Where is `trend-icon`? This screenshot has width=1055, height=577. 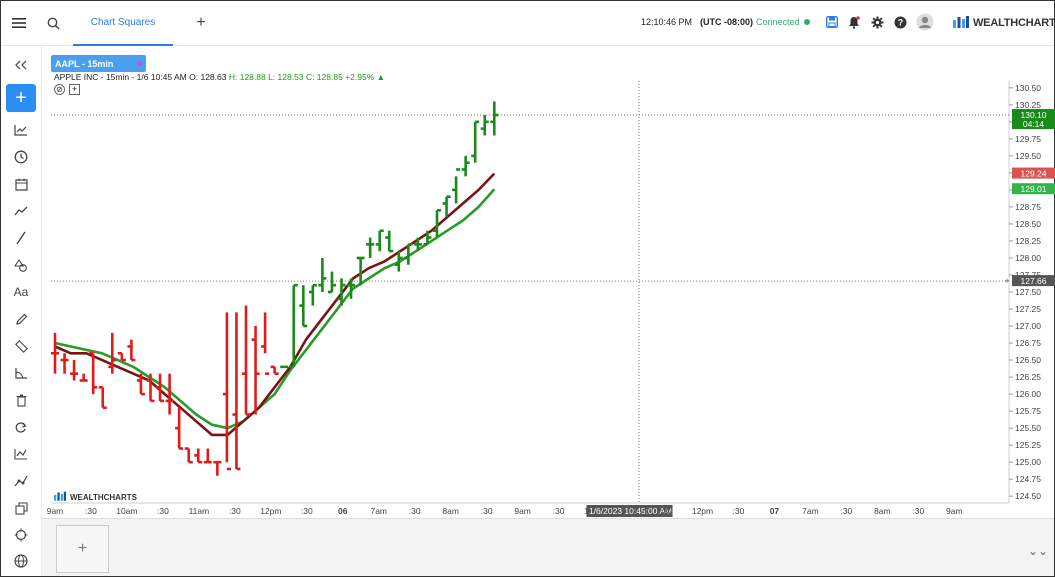 trend-icon is located at coordinates (21, 211).